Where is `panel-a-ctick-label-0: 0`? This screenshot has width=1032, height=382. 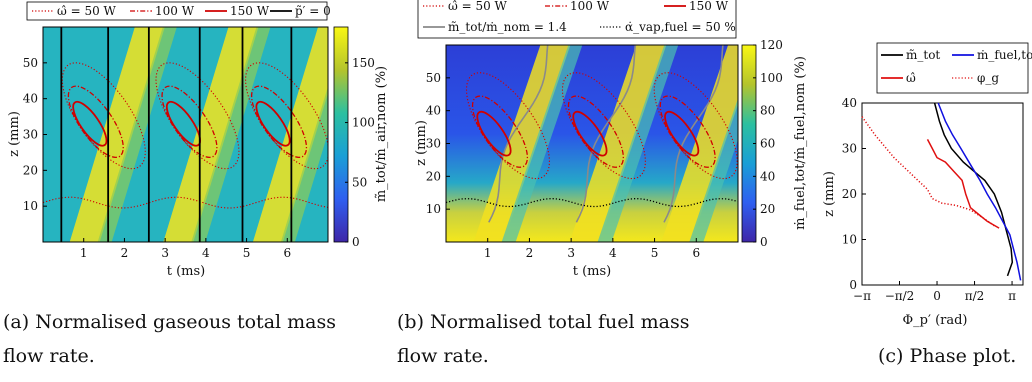 panel-a-ctick-label-0: 0 is located at coordinates (356, 242).